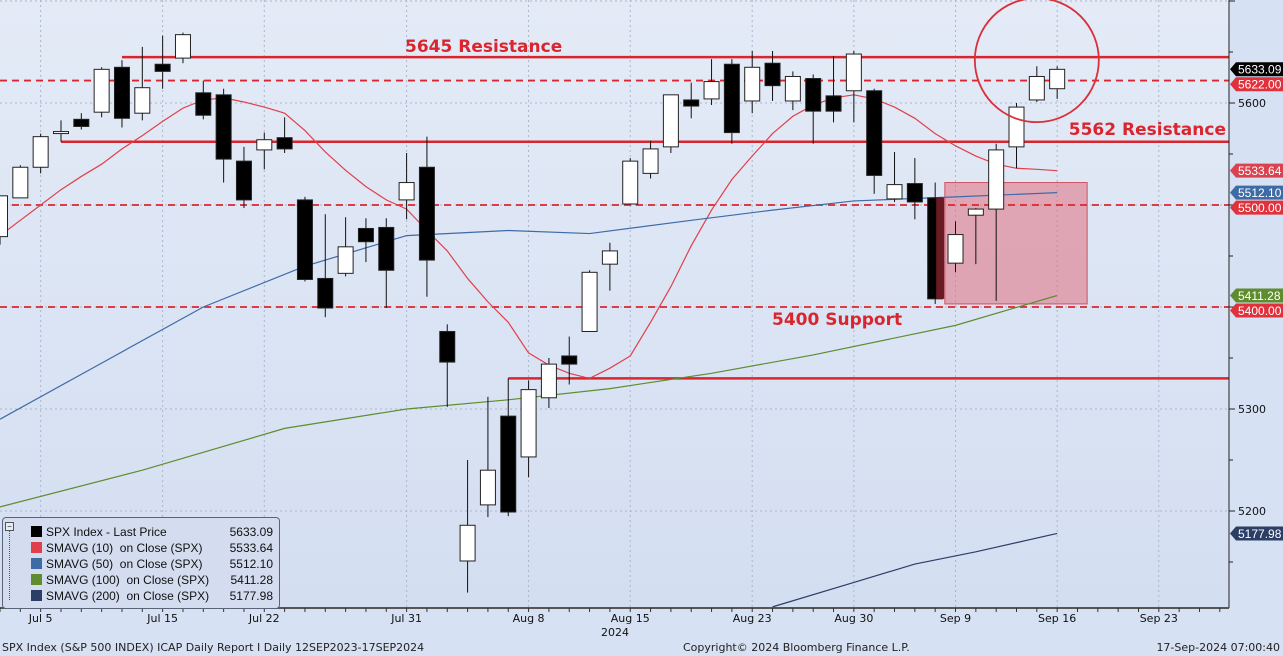 Image resolution: width=1283 pixels, height=656 pixels. What do you see at coordinates (1252, 511) in the screenshot?
I see `y-tick-label: 5200` at bounding box center [1252, 511].